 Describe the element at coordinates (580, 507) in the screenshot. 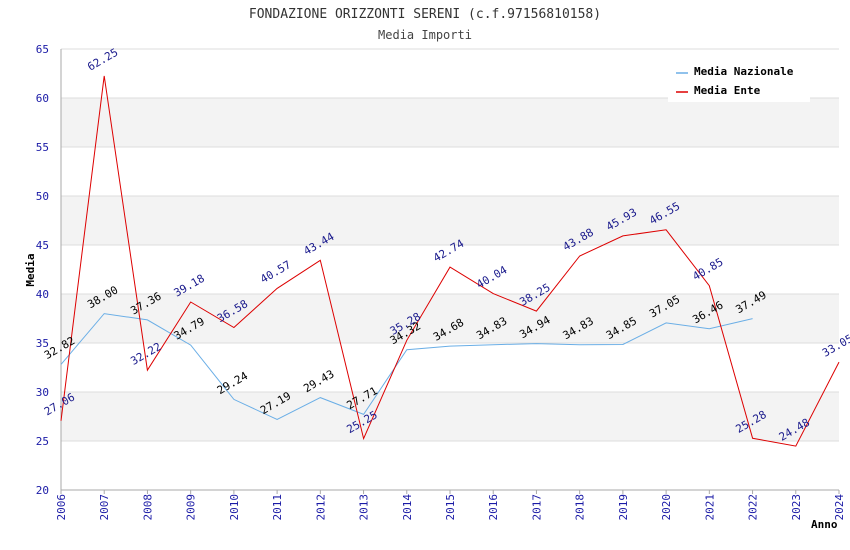

I see `x-tick-label: 2018` at that location.